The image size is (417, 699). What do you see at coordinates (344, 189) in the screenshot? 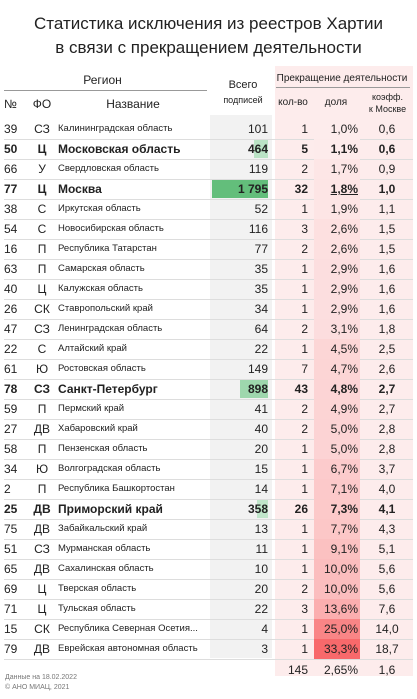
I see `row-share: 1,8%` at bounding box center [344, 189].